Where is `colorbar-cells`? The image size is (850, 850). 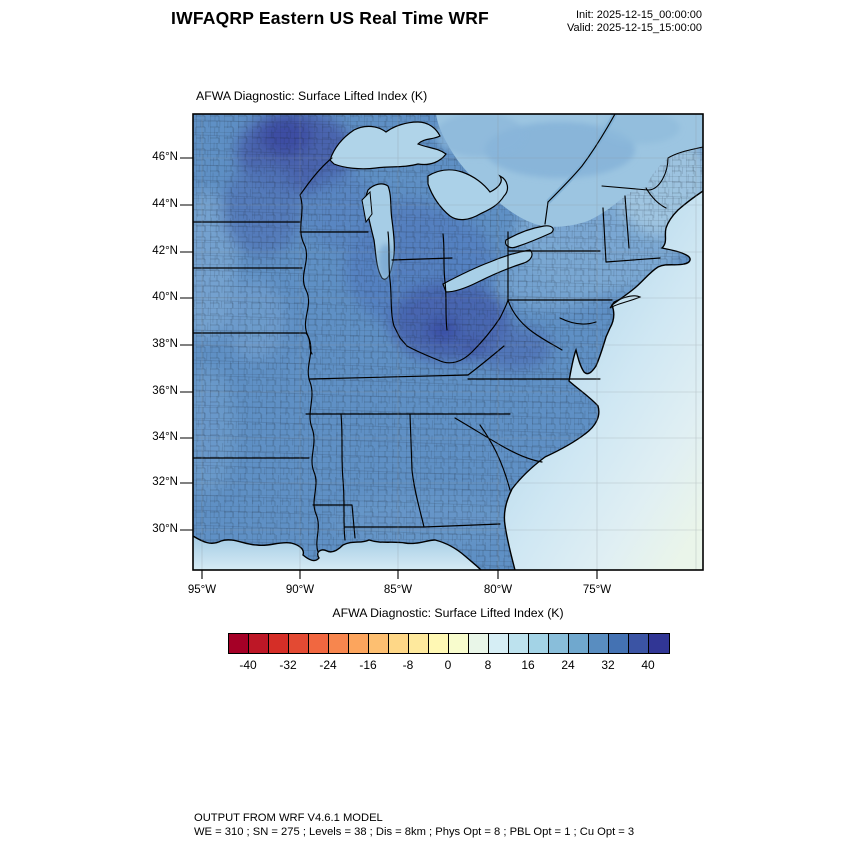
colorbar-cells is located at coordinates (449, 643).